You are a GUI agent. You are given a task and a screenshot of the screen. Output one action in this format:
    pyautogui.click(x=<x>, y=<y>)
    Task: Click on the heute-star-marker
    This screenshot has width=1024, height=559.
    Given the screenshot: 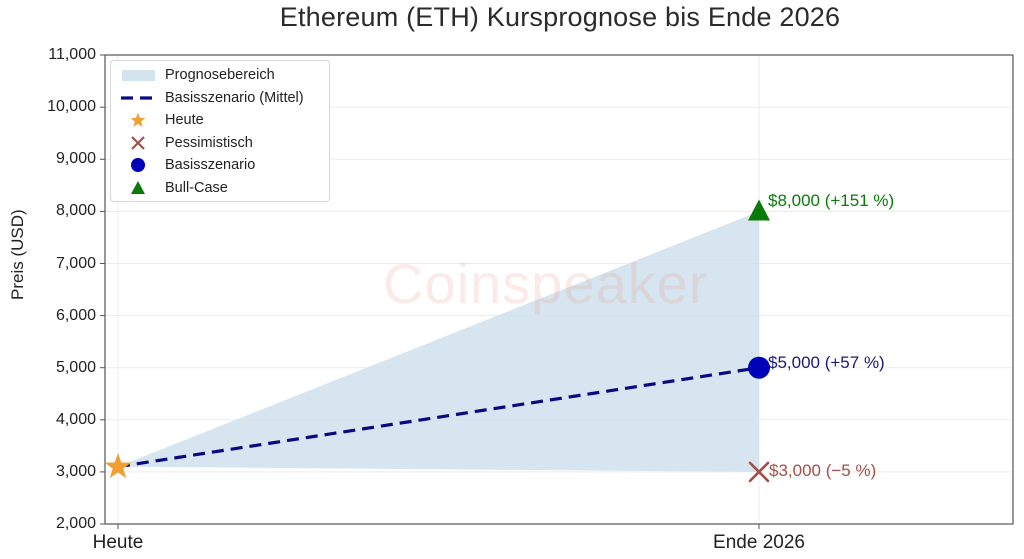 What is the action you would take?
    pyautogui.click(x=118, y=466)
    